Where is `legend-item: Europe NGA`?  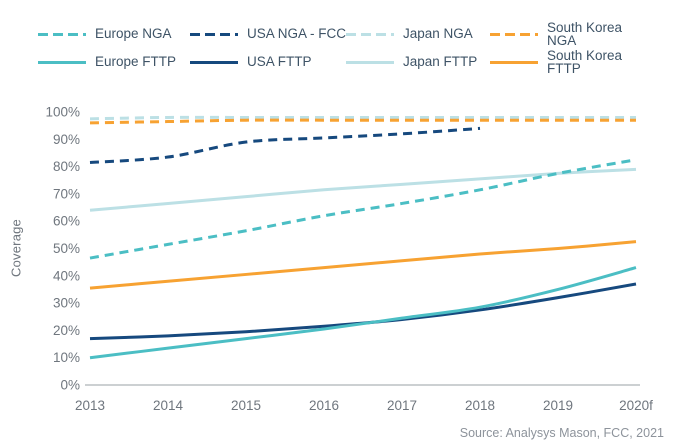
legend-item: Europe NGA is located at coordinates (114, 34).